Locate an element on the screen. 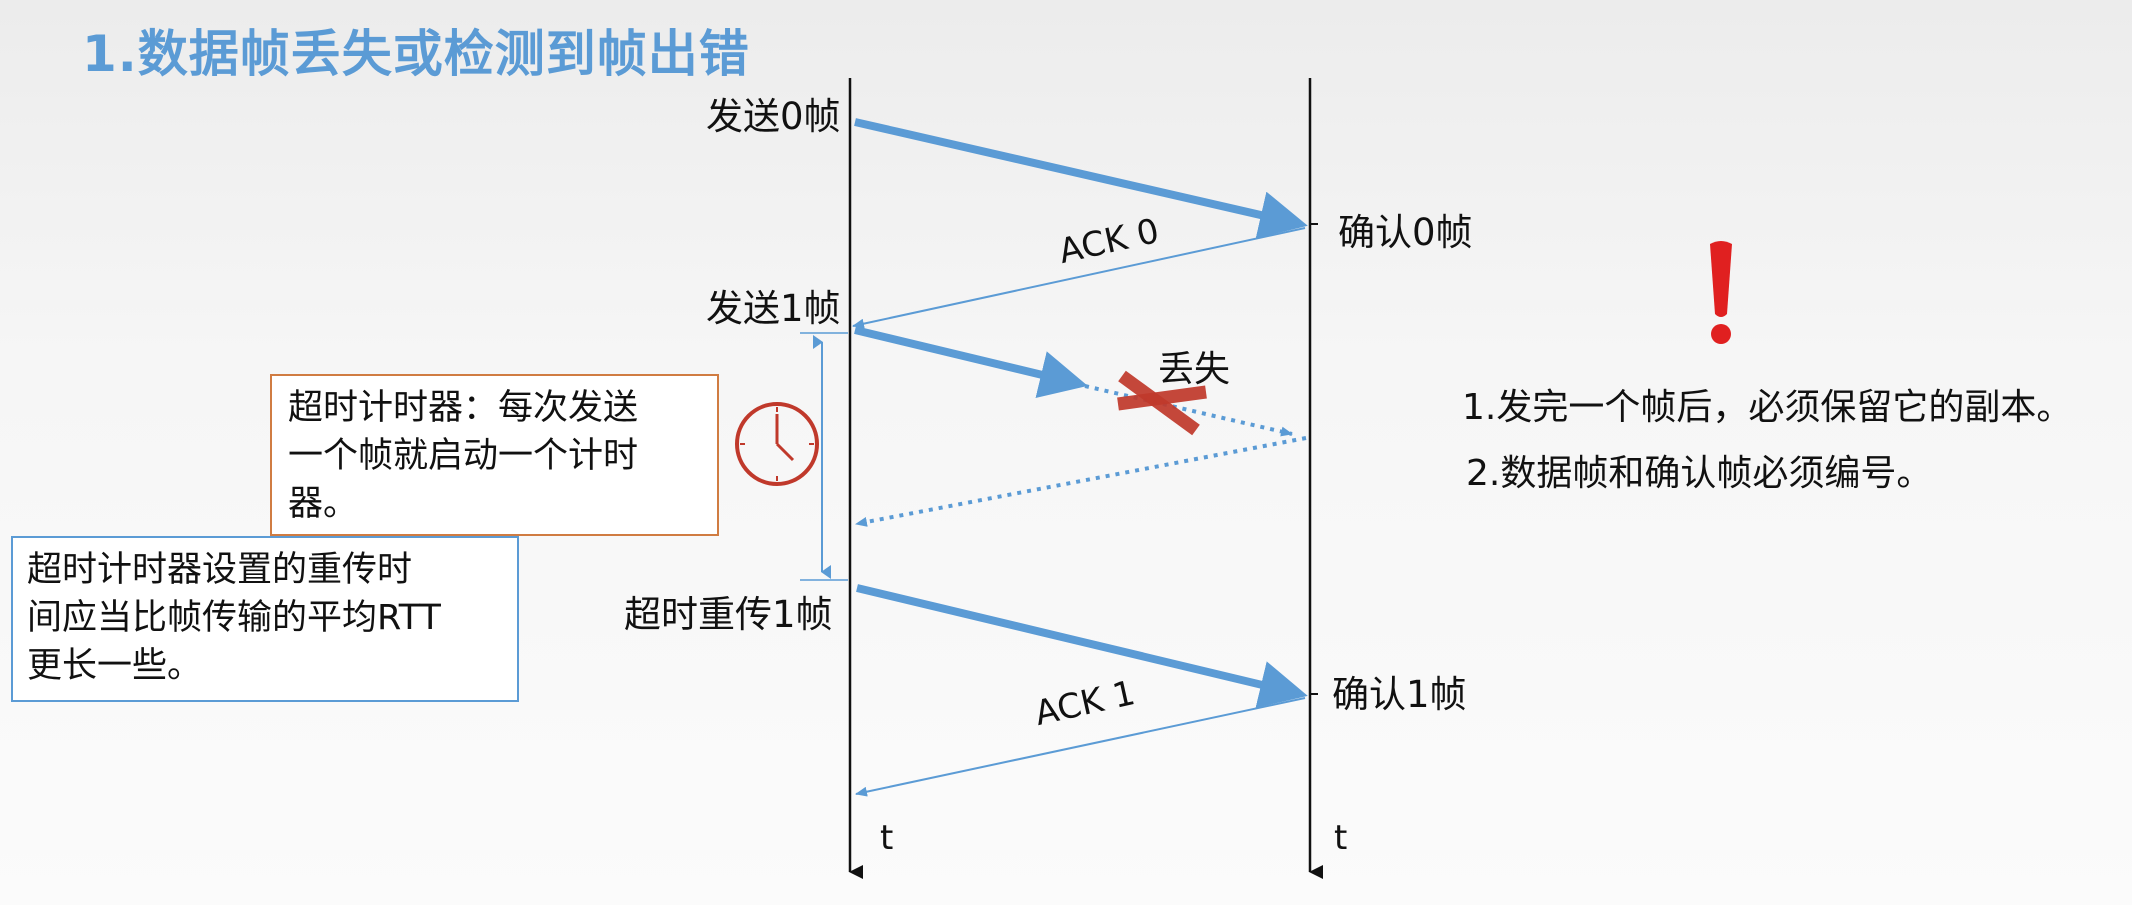 Image resolution: width=2132 pixels, height=905 pixels. cross-icon is located at coordinates (1162, 403).